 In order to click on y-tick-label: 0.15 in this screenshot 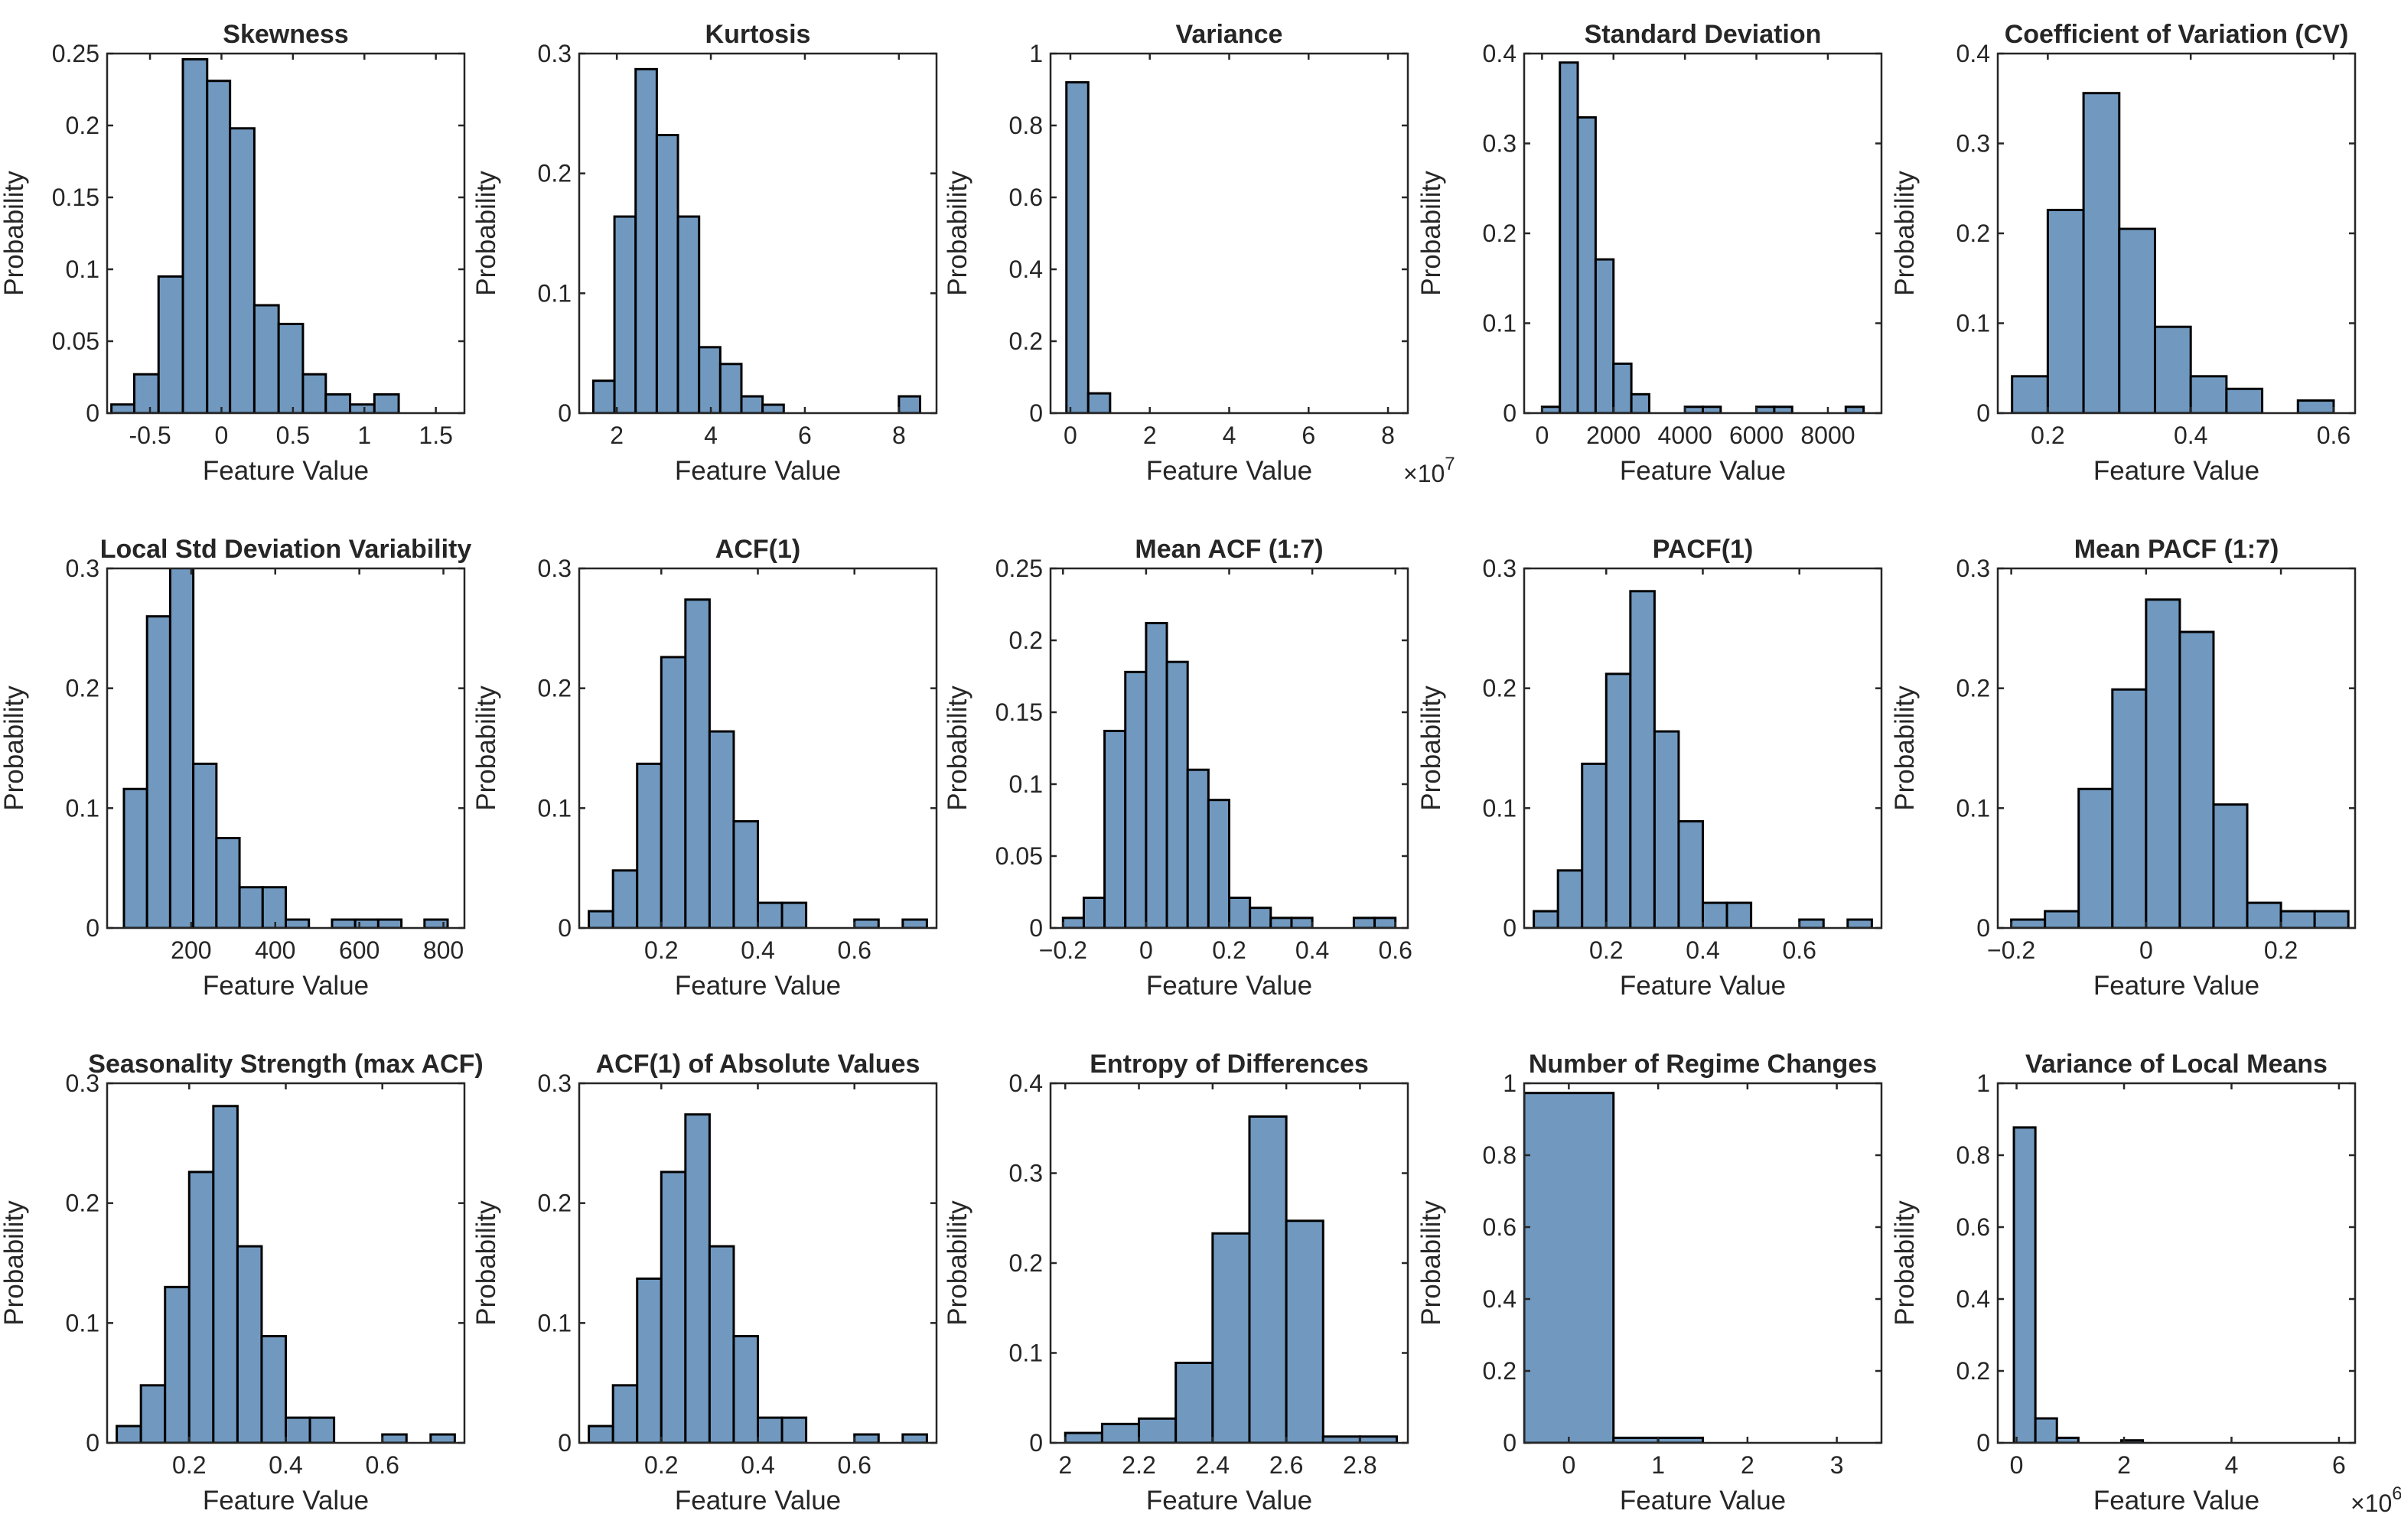, I will do `click(1019, 712)`.